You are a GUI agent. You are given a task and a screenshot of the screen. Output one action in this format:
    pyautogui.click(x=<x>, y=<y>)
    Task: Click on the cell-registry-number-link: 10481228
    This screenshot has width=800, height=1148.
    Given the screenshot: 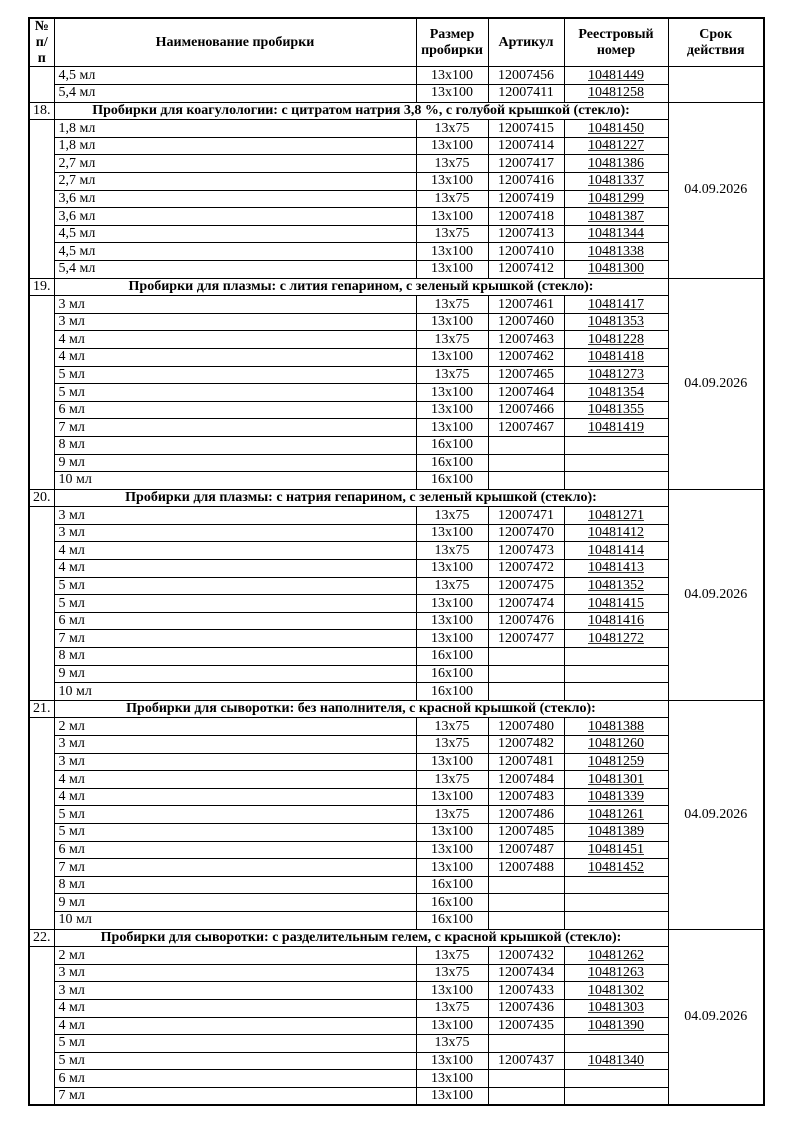 What is the action you would take?
    pyautogui.click(x=616, y=339)
    